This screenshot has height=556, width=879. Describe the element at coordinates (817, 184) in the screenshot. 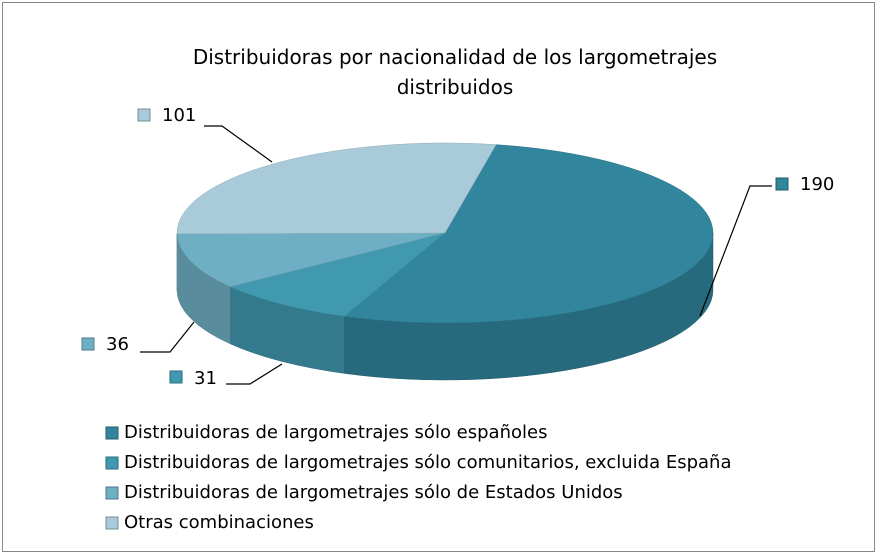

I see `data-label: 190` at that location.